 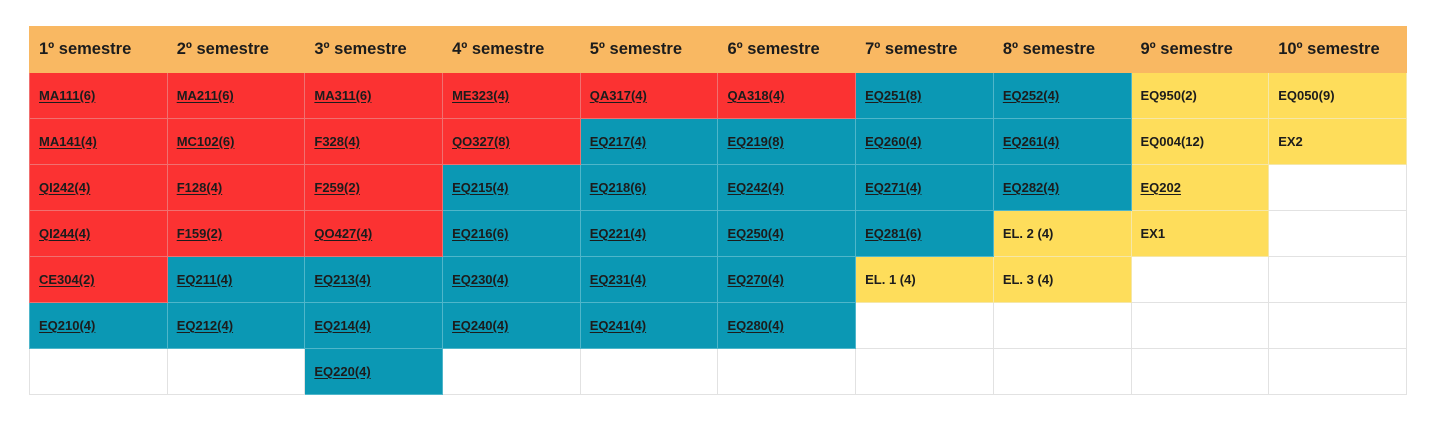 I want to click on course-cell: EQ240(4), so click(x=511, y=325).